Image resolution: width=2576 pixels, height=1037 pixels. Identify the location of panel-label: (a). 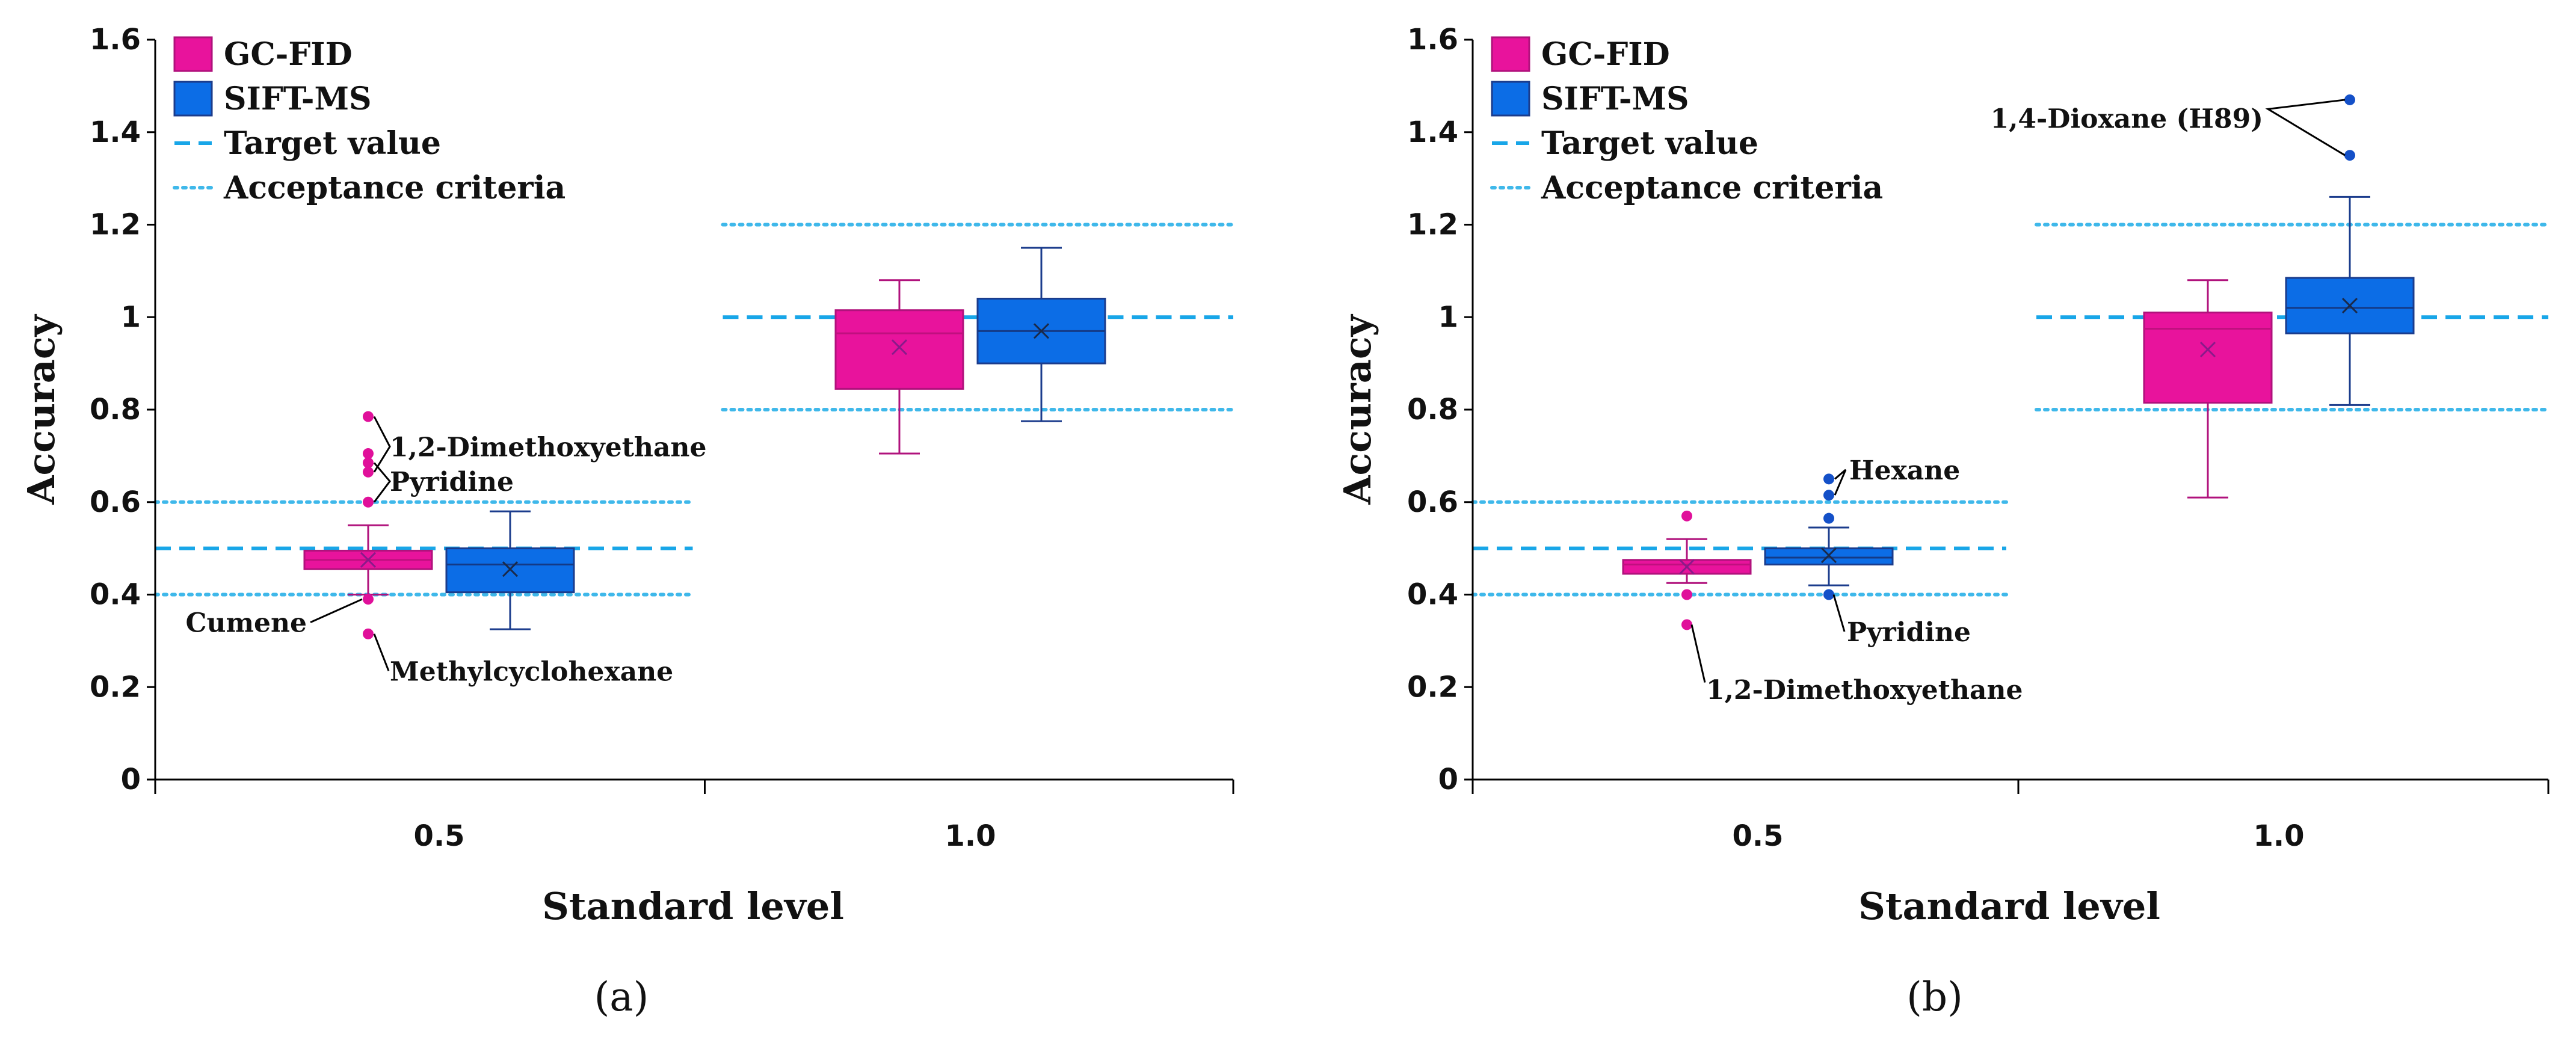
(621, 997).